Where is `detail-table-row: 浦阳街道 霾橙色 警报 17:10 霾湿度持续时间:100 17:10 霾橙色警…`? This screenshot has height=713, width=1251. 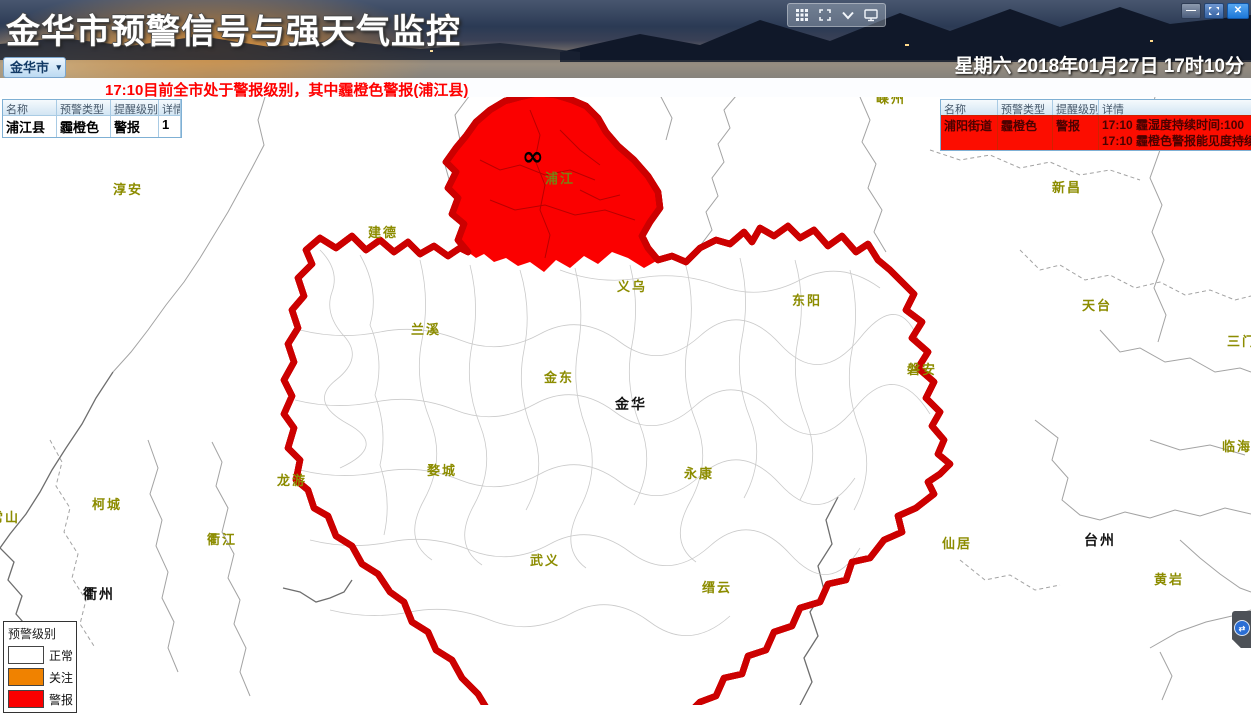
detail-table-row: 浦阳街道 霾橙色 警报 17:10 霾湿度持续时间:100 17:10 霾橙色警… is located at coordinates (1096, 132).